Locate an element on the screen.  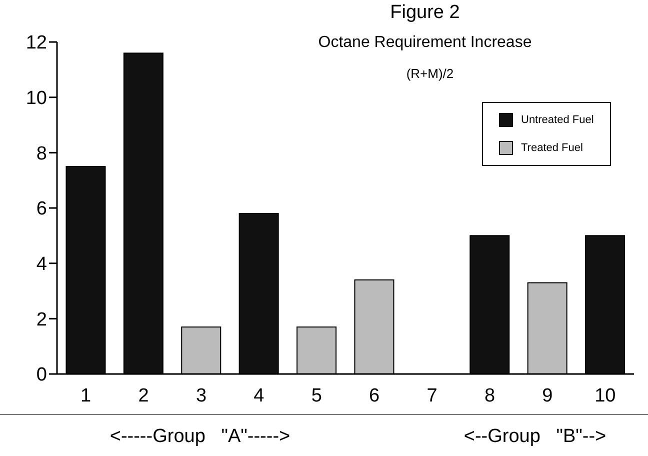
x-tick-label: 4 is located at coordinates (259, 395).